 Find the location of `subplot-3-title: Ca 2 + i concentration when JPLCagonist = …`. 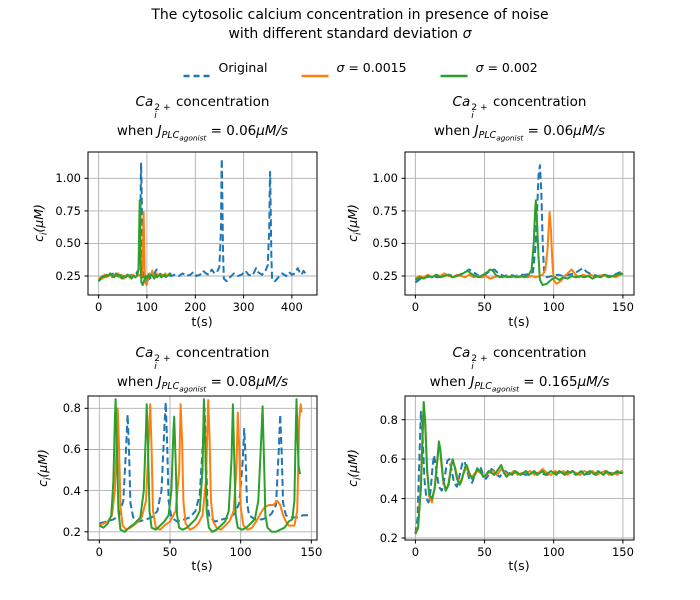

subplot-3-title: Ca 2 + i concentration when JPLCagonist = … is located at coordinates (519, 369).